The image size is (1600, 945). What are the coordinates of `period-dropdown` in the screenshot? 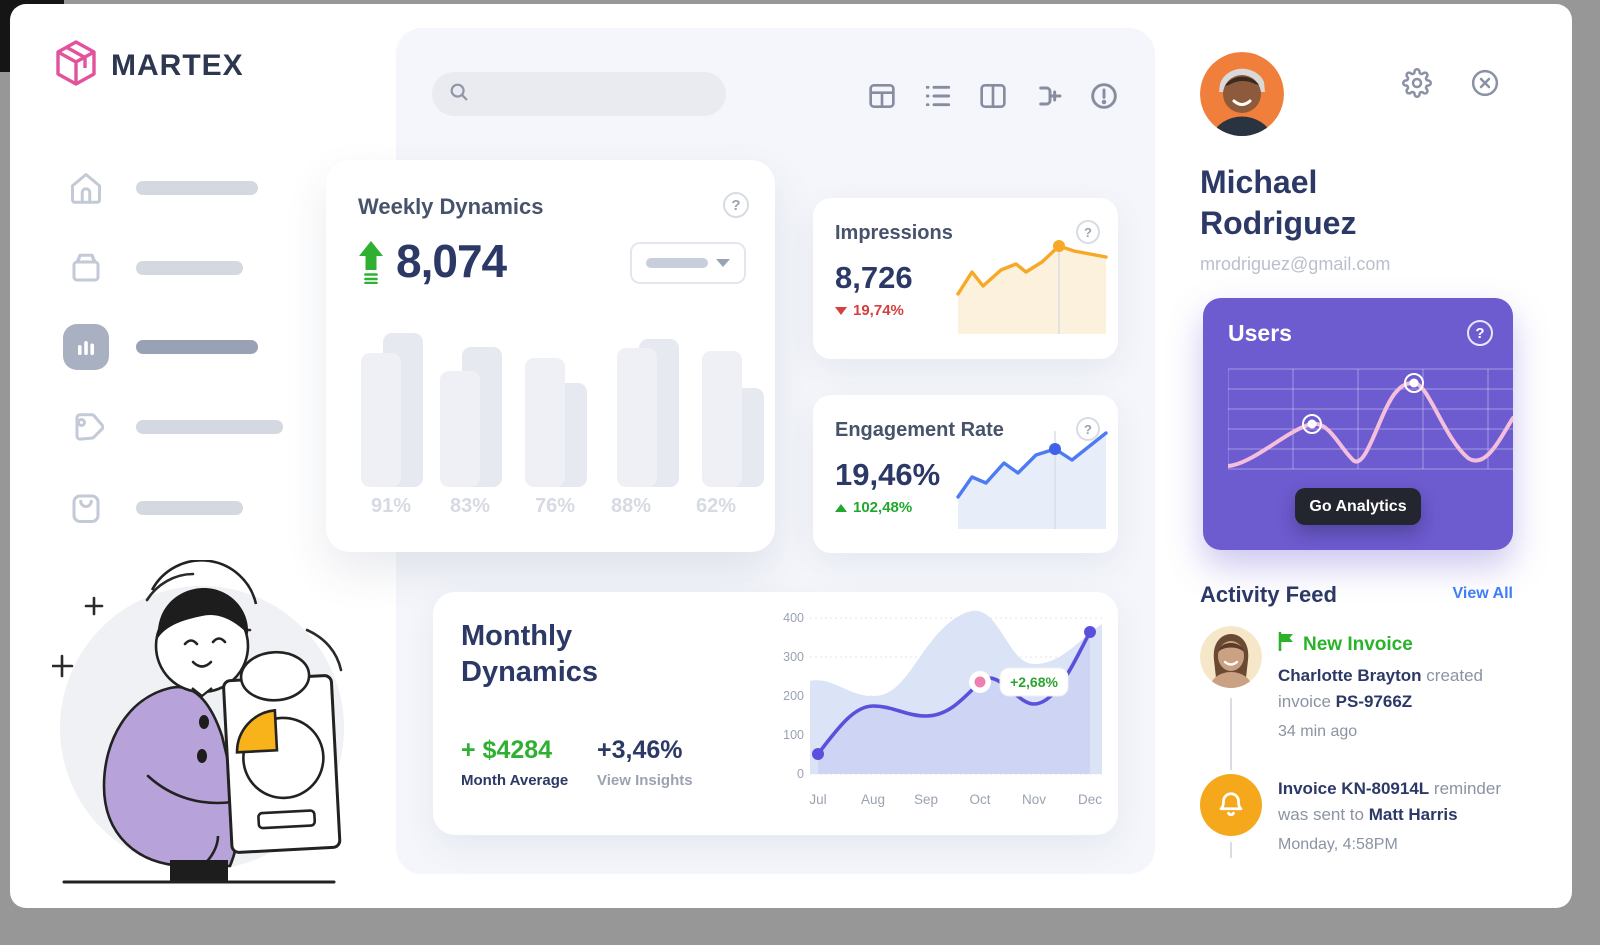 It's located at (688, 263).